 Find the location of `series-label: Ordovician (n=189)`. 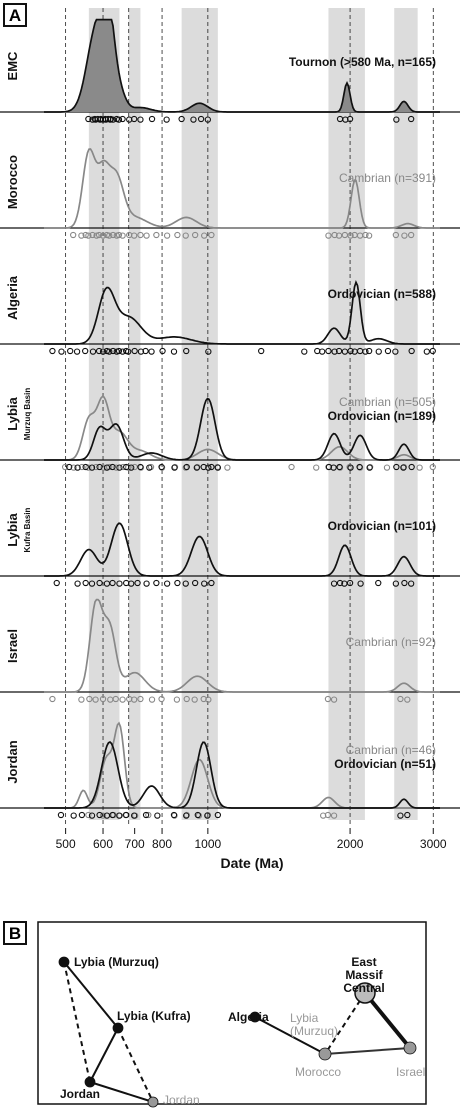

series-label: Ordovician (n=189) is located at coordinates (382, 416).